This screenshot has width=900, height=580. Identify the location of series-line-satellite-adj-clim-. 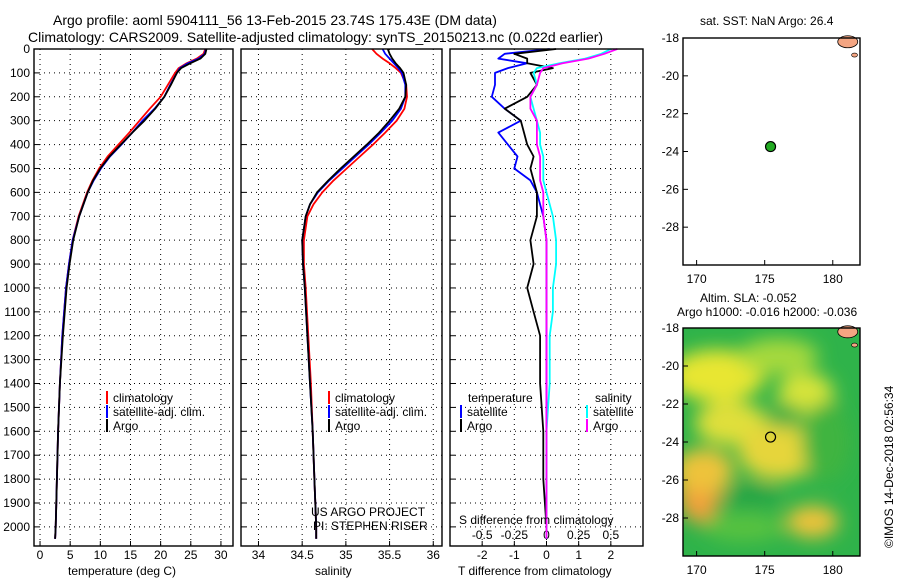
(354, 293).